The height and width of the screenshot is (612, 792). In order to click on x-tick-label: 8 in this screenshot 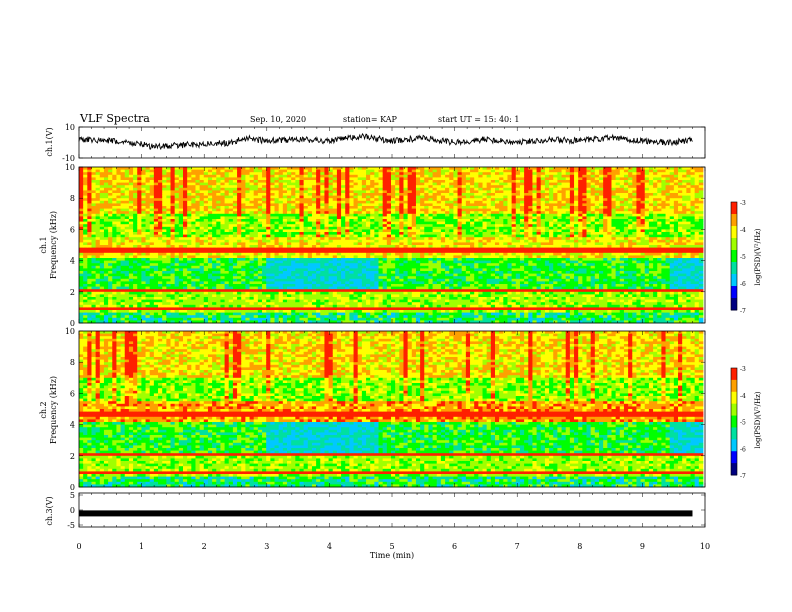, I will do `click(579, 546)`.